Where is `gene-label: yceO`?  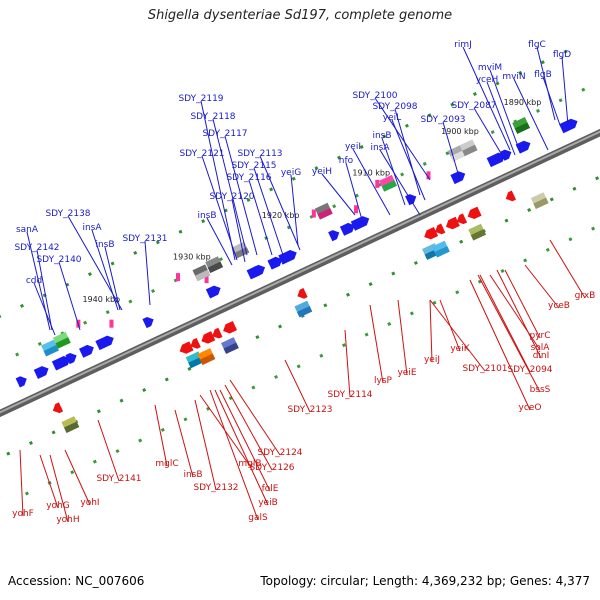 gene-label: yceO is located at coordinates (505, 346).